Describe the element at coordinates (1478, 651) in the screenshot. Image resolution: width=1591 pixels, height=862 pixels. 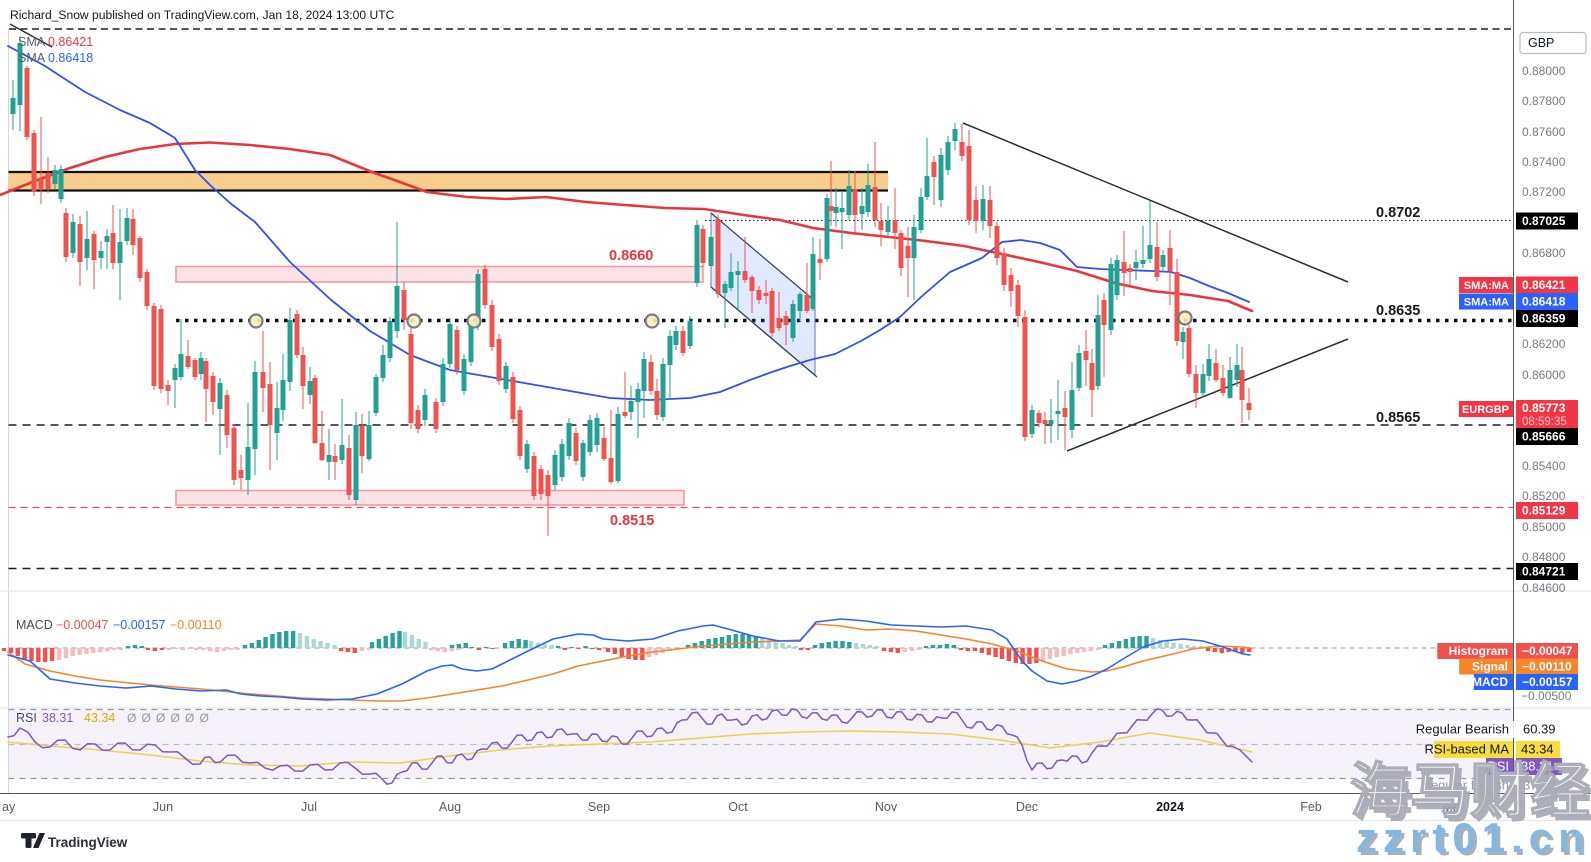
I see `svg-text: Histogram` at that location.